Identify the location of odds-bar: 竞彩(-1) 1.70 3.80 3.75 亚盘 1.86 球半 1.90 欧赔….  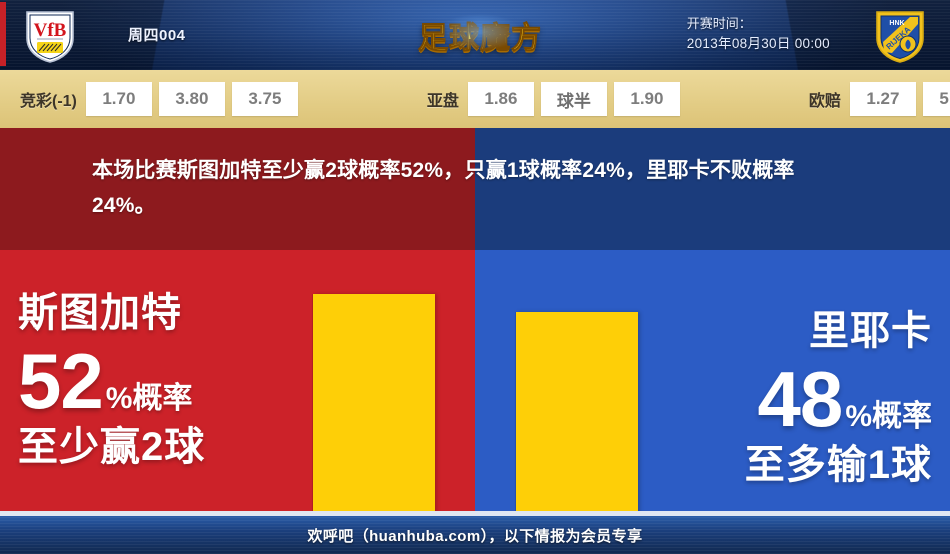
(475, 99).